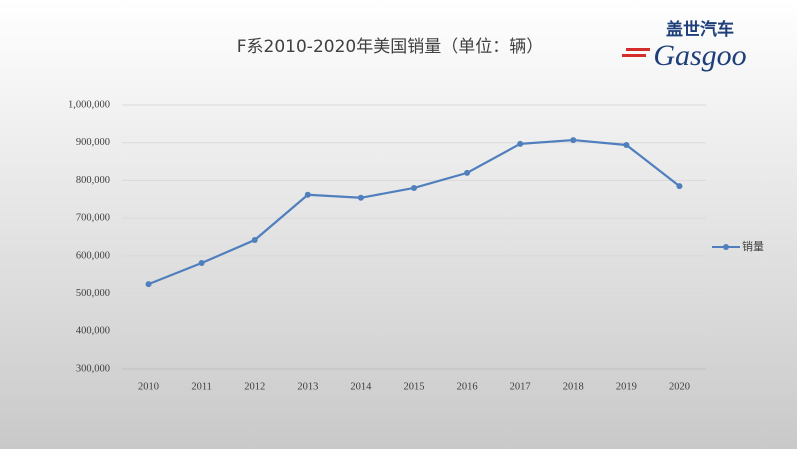 The image size is (797, 449). I want to click on y-tick-label: 300,000, so click(93, 368).